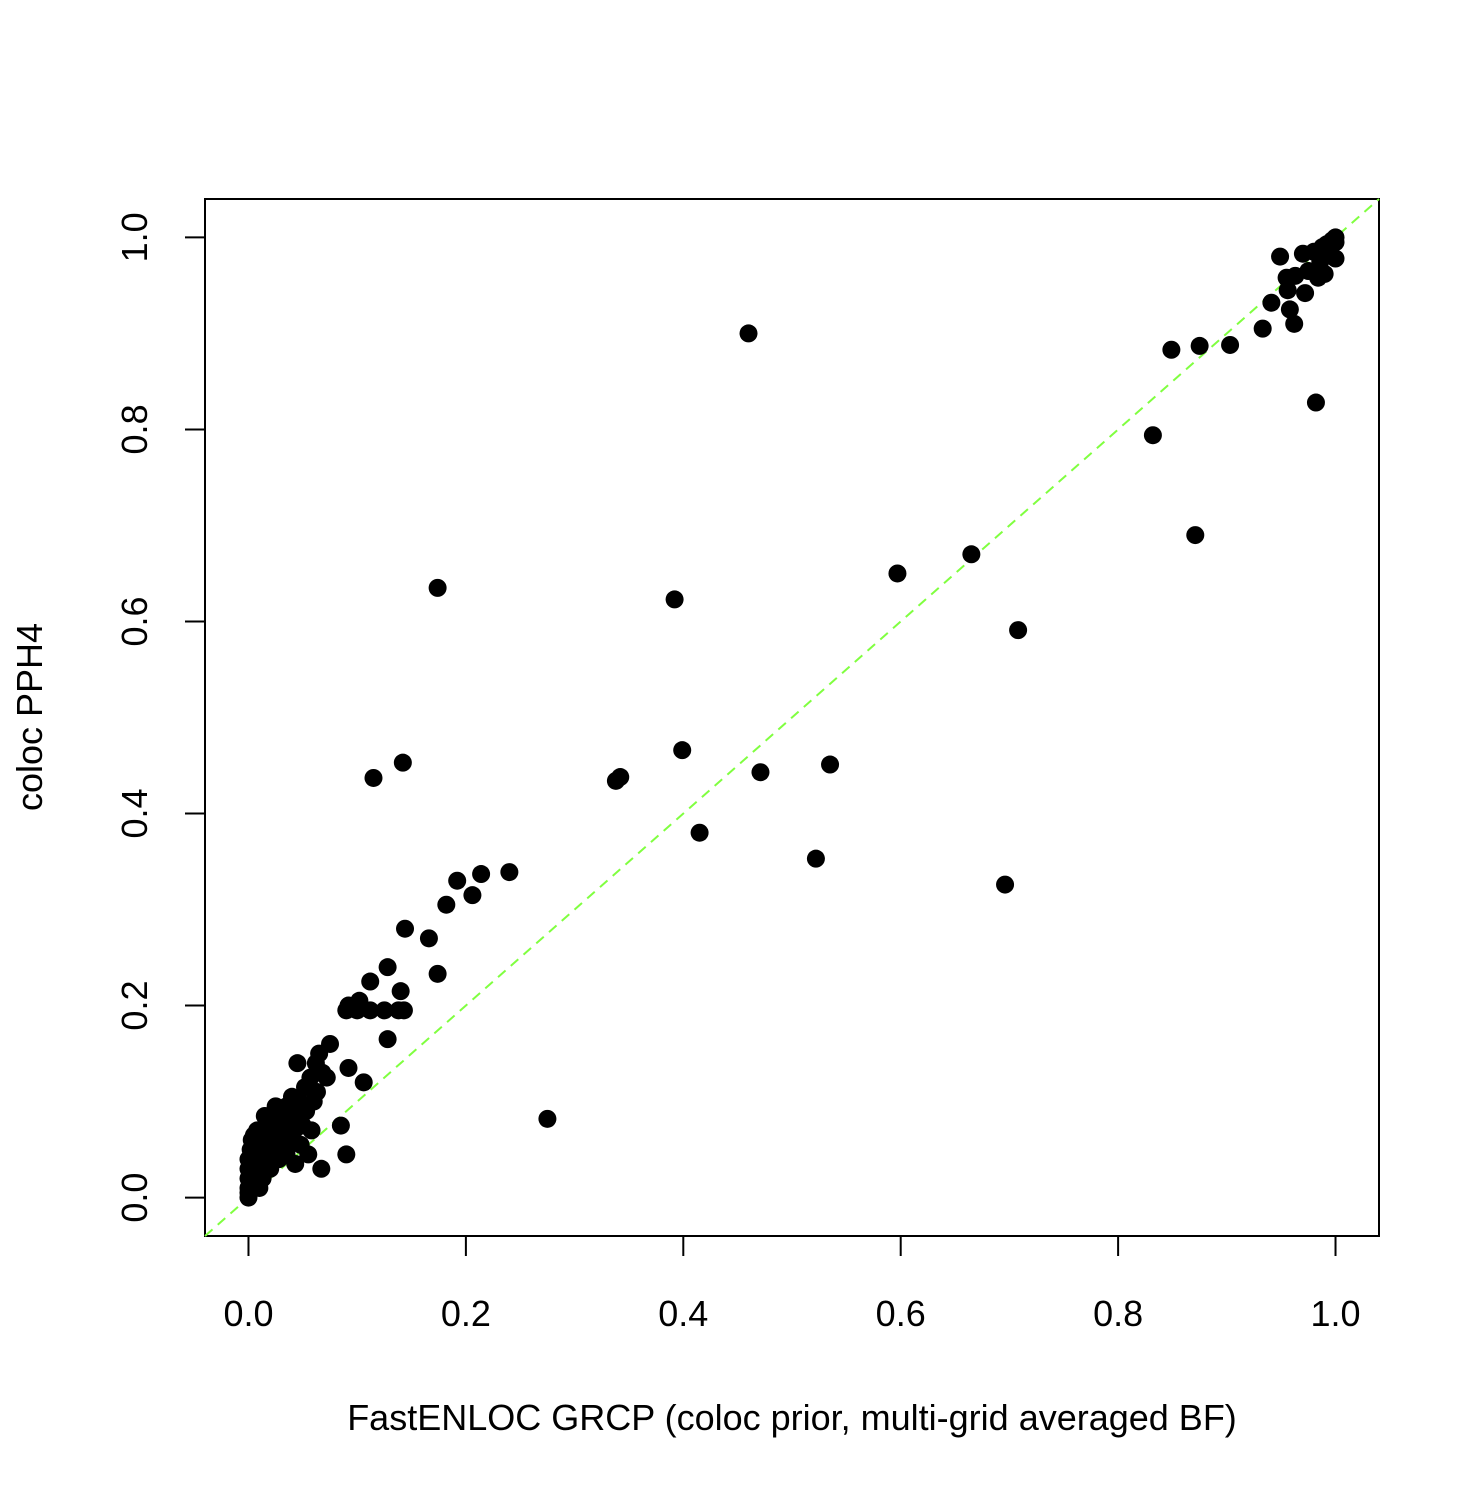 The image size is (1478, 1486). I want to click on y-tick-label: 0.4, so click(134, 813).